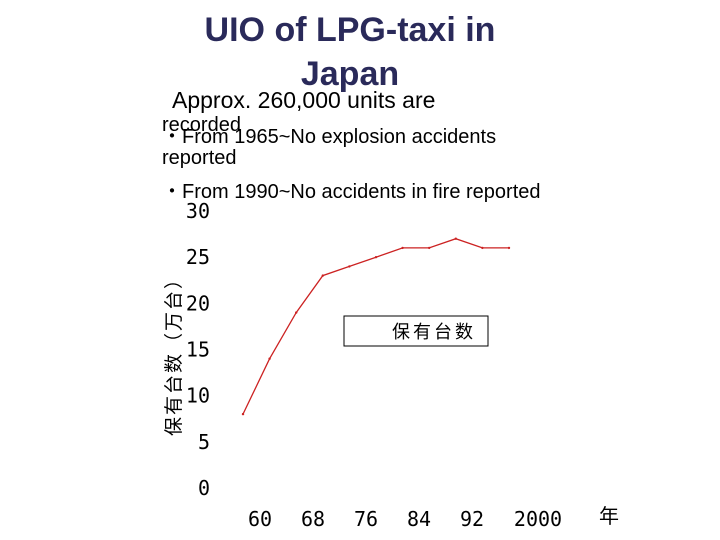 The height and width of the screenshot is (540, 720). I want to click on y-tick-label: 5, so click(204, 442).